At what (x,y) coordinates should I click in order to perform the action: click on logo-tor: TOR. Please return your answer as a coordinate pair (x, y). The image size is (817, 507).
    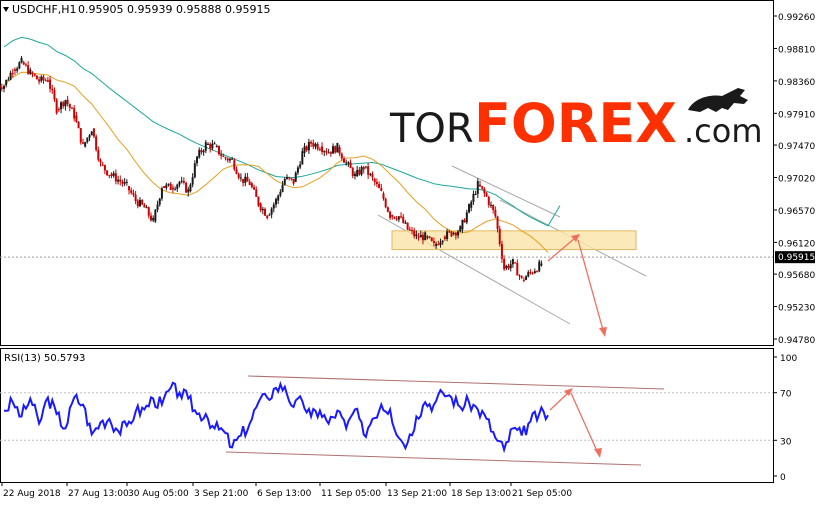
    Looking at the image, I should click on (431, 129).